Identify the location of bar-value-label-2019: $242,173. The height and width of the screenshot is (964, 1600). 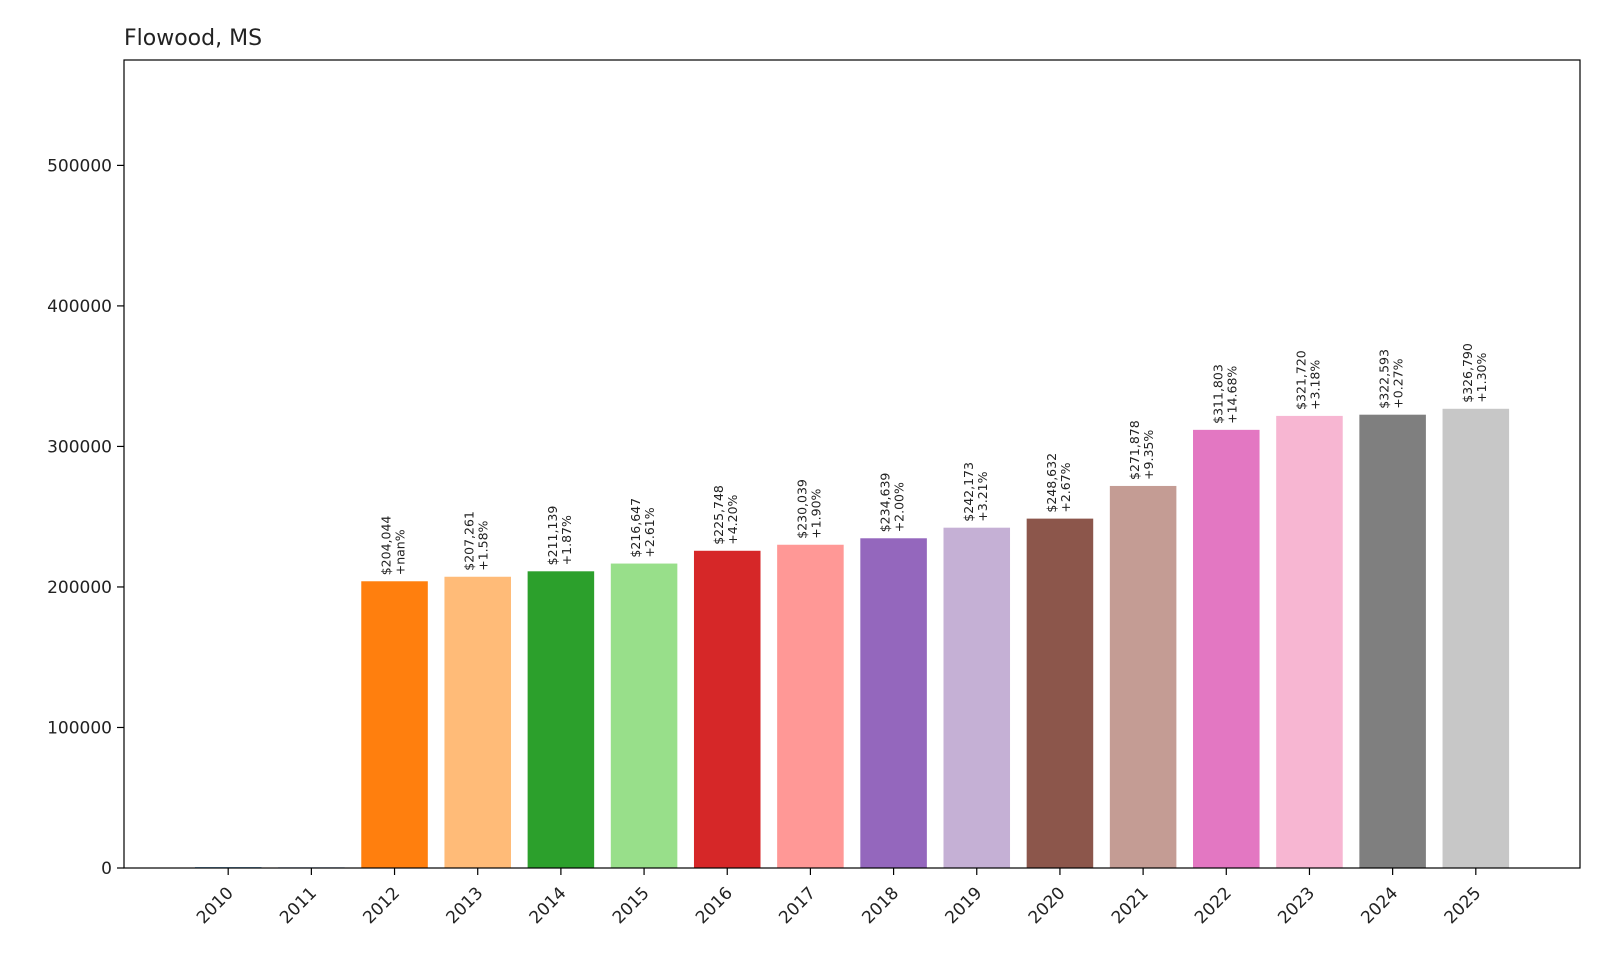
(968, 492).